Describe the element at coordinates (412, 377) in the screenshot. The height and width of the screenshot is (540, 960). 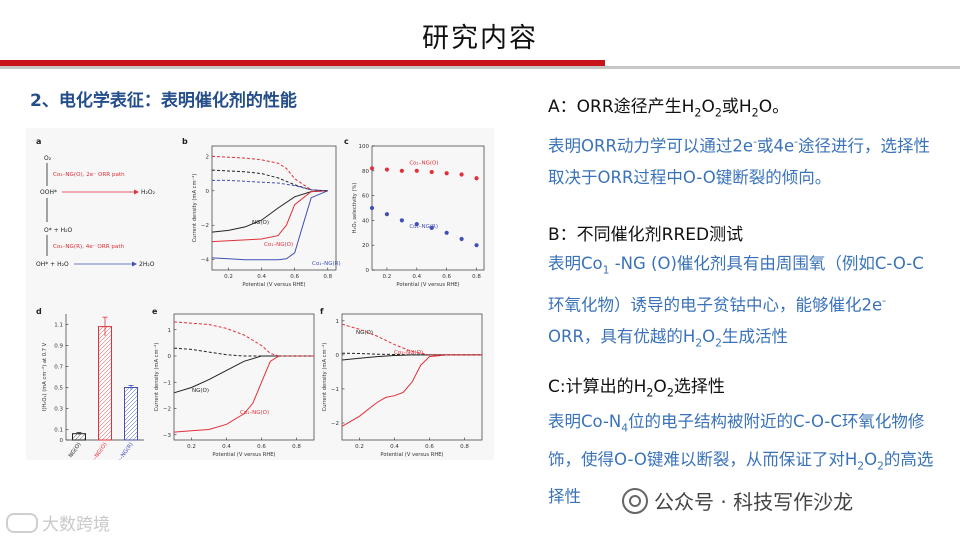
I see `plot-frame-f` at that location.